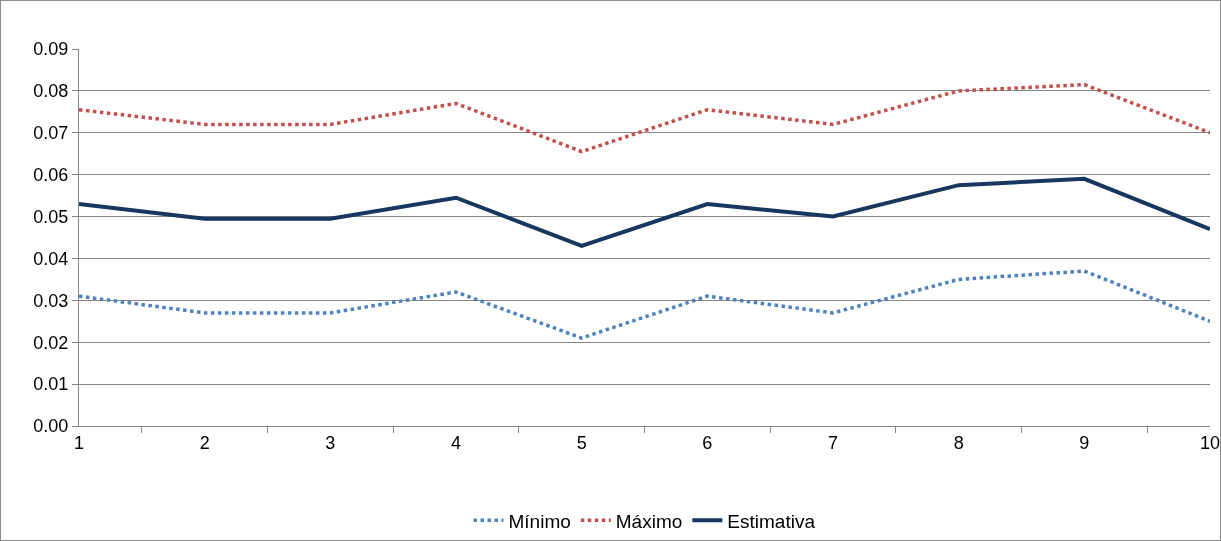 The image size is (1221, 541). I want to click on legend-label: Mínimo, so click(539, 521).